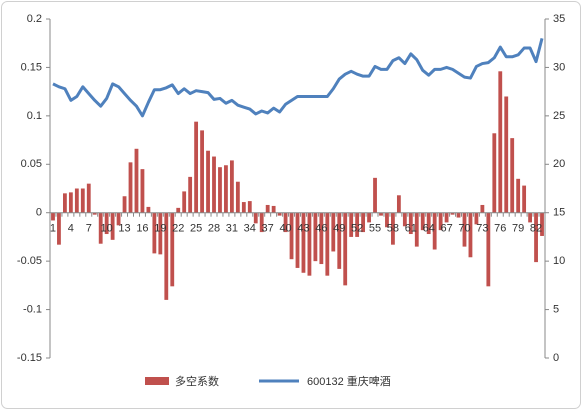 The image size is (583, 411). I want to click on y2-tick-label: 25, so click(559, 116).